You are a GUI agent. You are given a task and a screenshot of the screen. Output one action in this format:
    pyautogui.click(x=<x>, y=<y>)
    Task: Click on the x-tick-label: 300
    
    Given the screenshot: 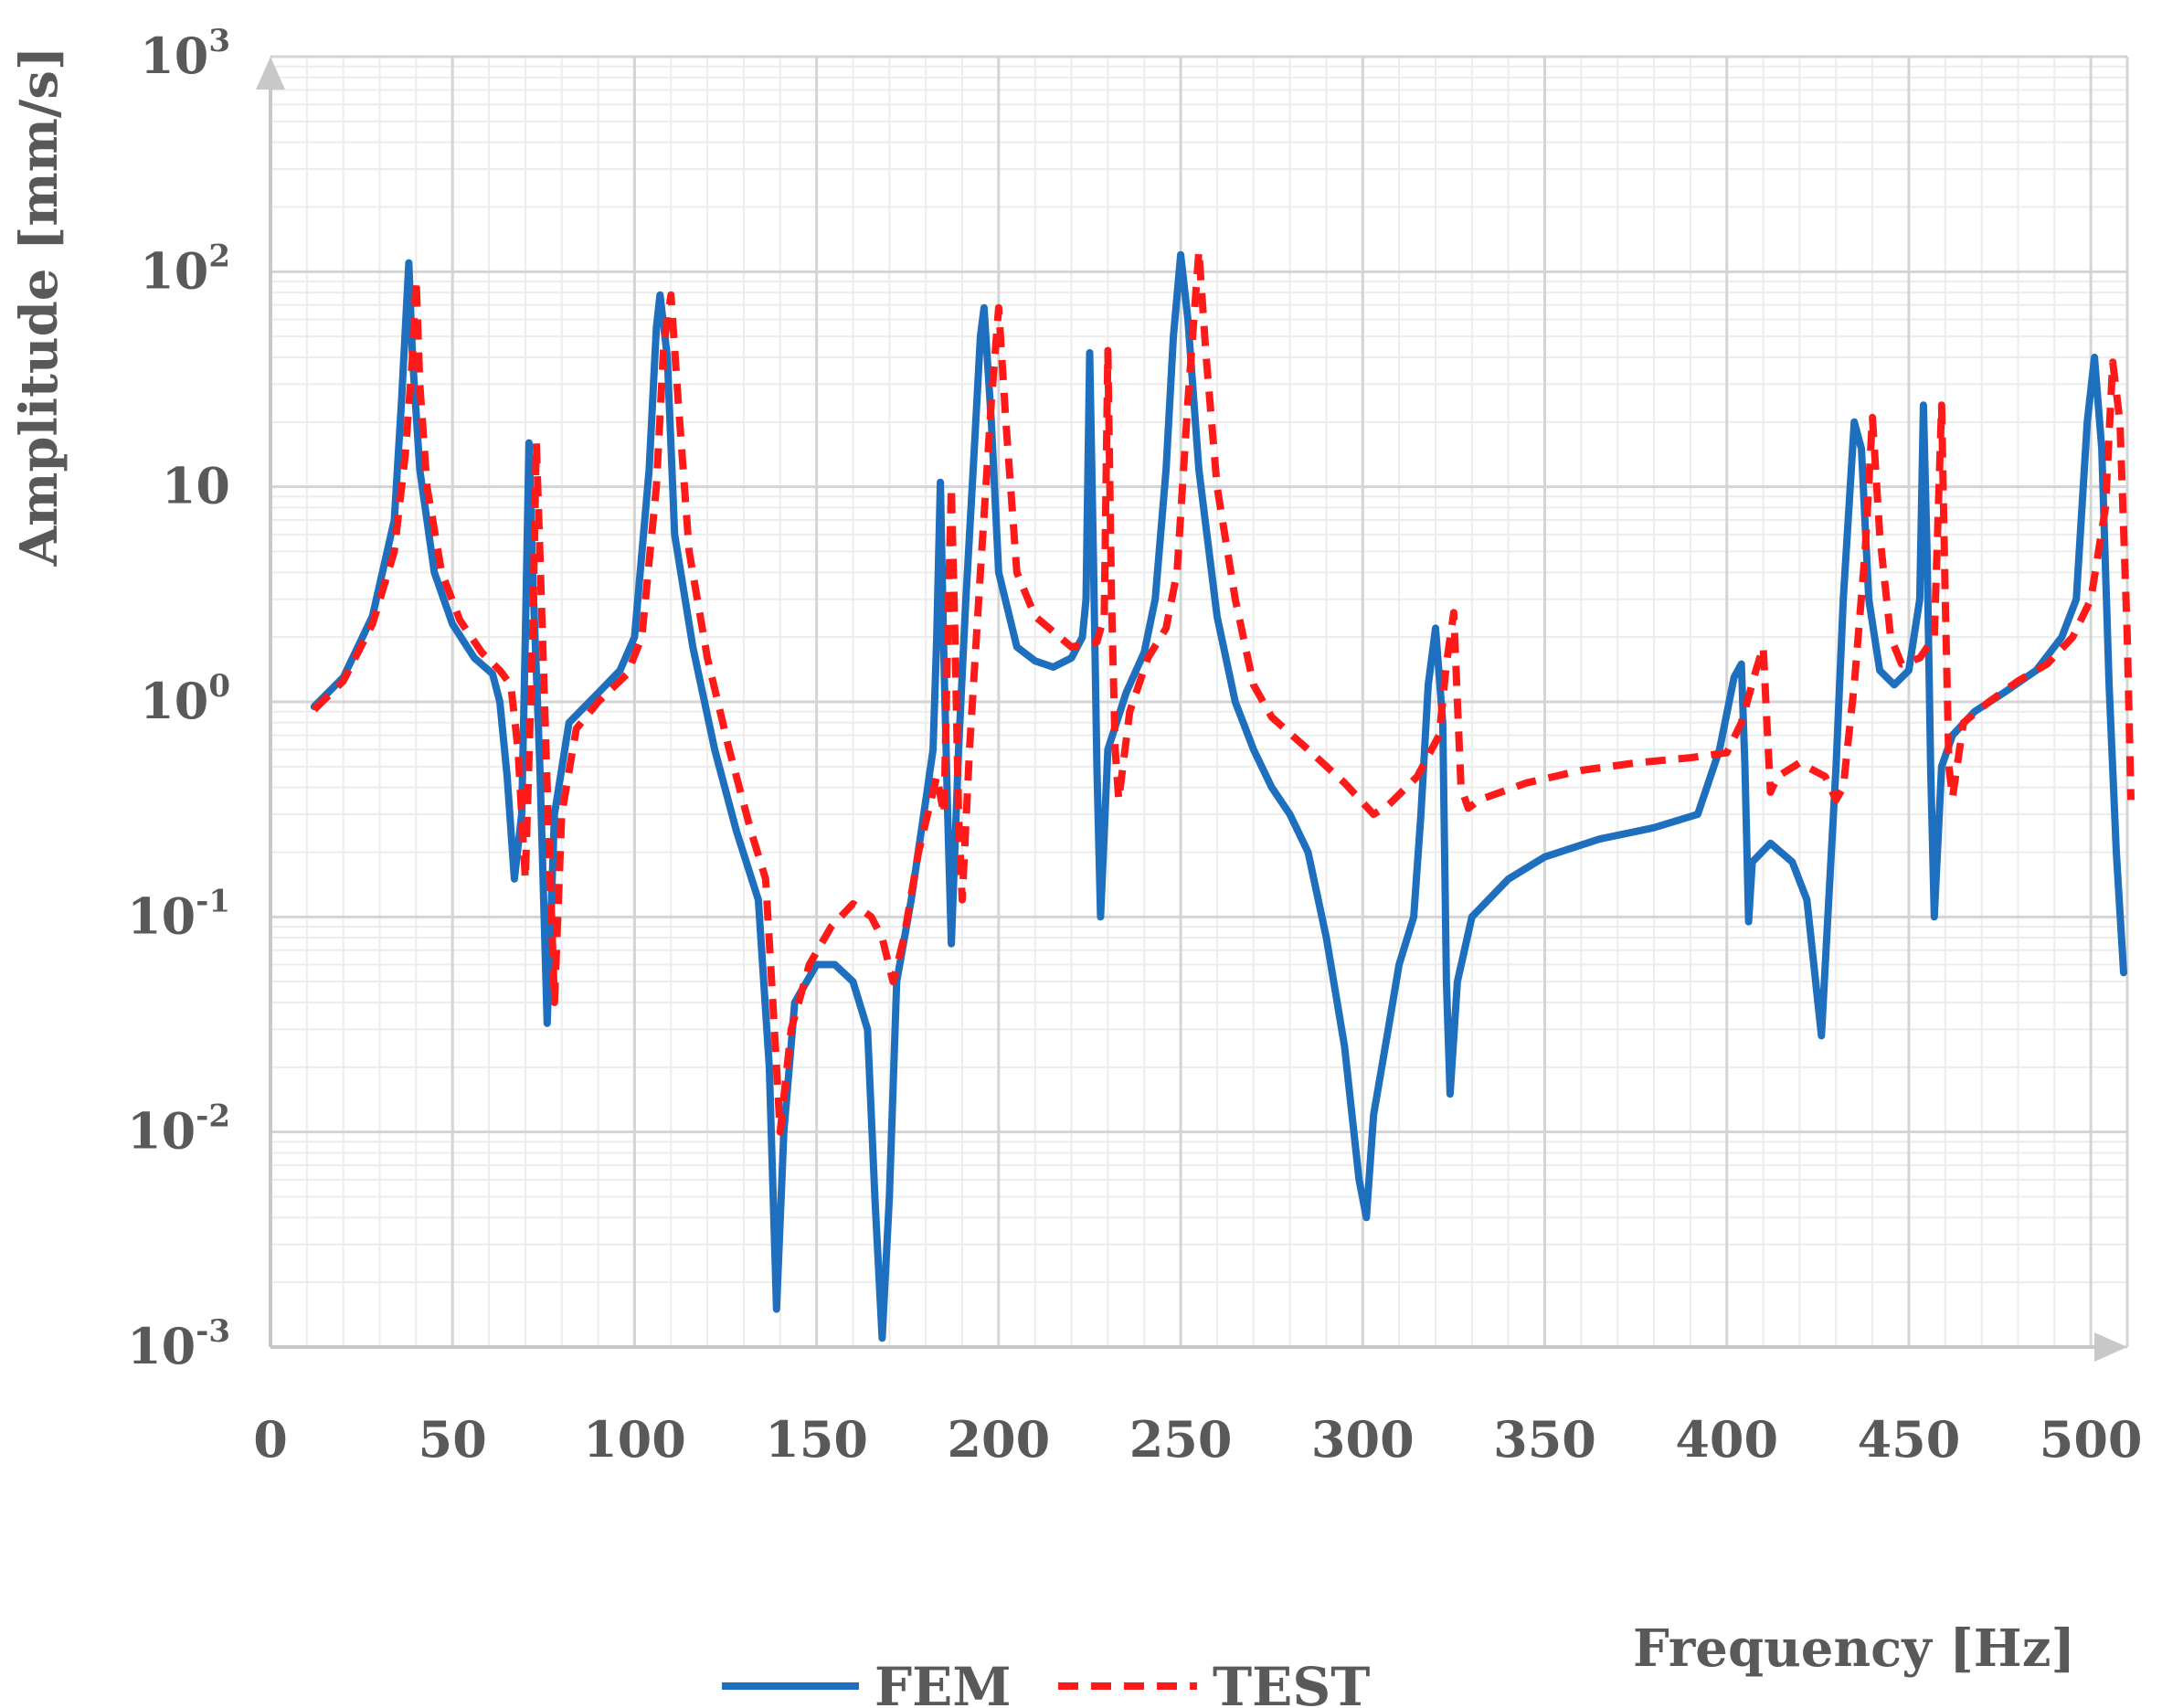 What is the action you would take?
    pyautogui.click(x=1363, y=1439)
    